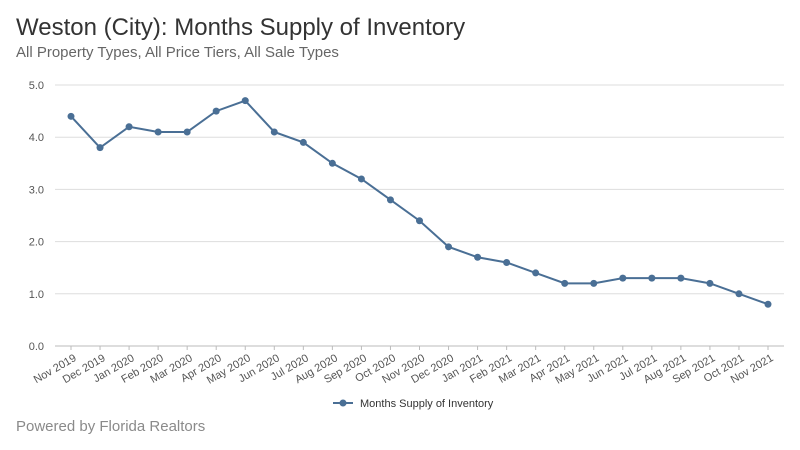 This screenshot has width=800, height=450. I want to click on y-tick-label: 2.0, so click(36, 243).